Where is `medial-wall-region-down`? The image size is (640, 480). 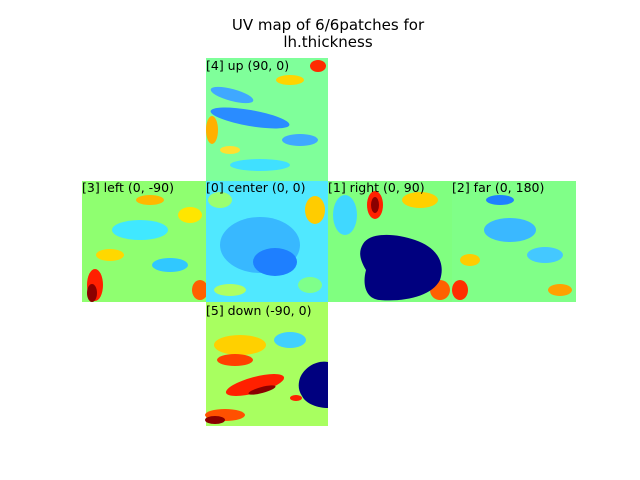 medial-wall-region-down is located at coordinates (313, 384).